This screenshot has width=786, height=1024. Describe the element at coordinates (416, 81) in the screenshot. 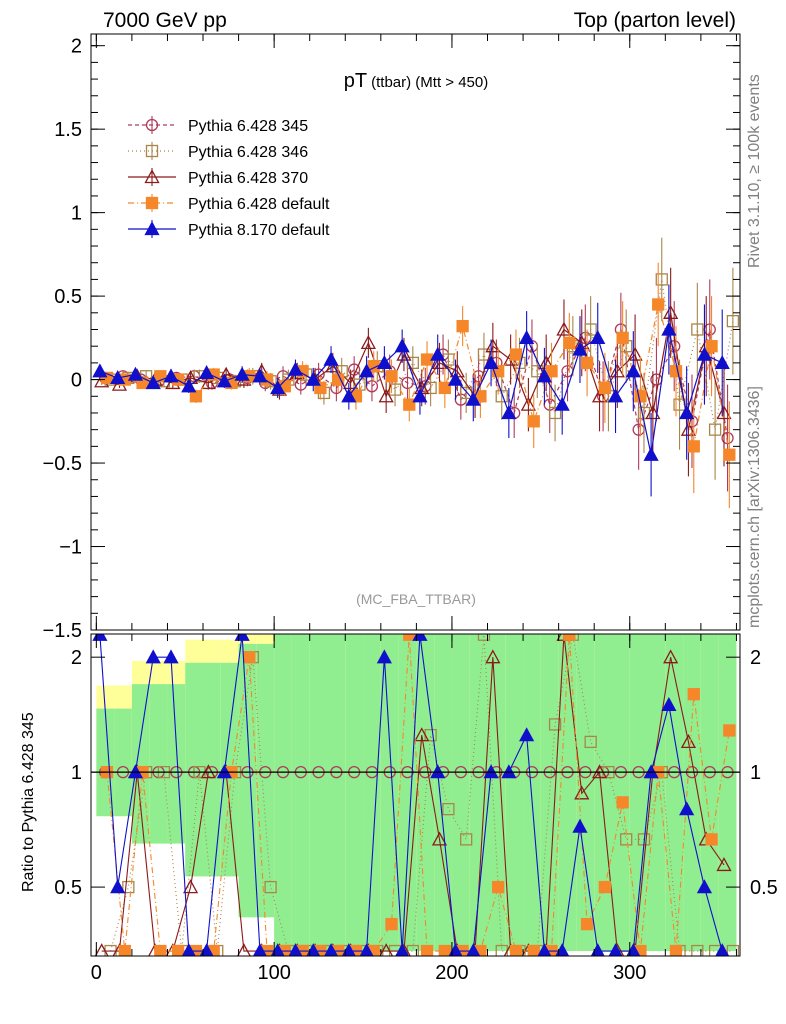

I see `plot-title: pT (ttbar) (Mtt > 450)` at that location.